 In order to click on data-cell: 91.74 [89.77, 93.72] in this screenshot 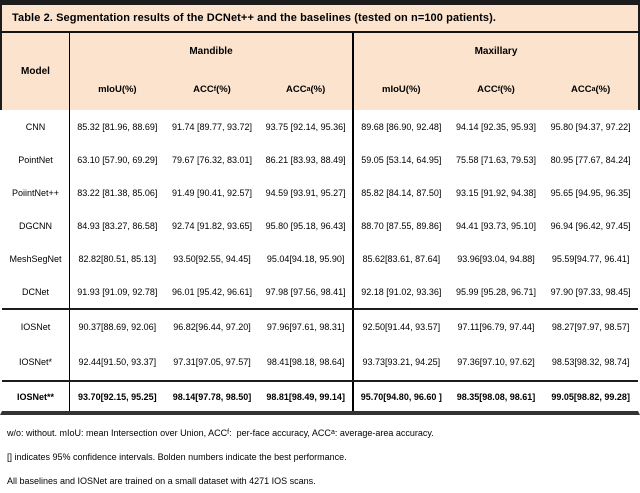, I will do `click(212, 126)`.